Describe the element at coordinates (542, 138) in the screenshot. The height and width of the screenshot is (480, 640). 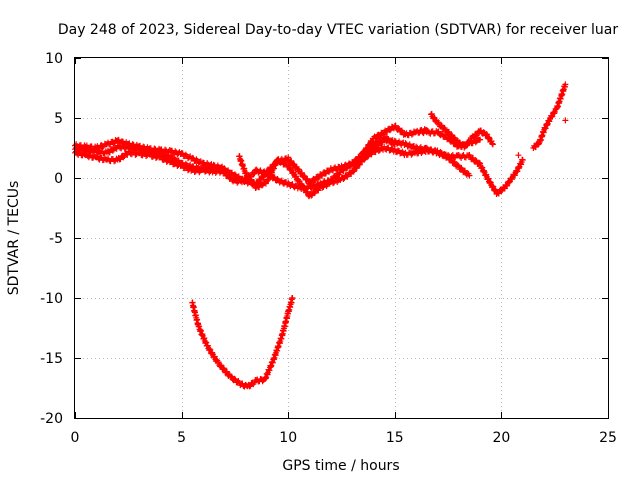
I see `isolated-points` at that location.